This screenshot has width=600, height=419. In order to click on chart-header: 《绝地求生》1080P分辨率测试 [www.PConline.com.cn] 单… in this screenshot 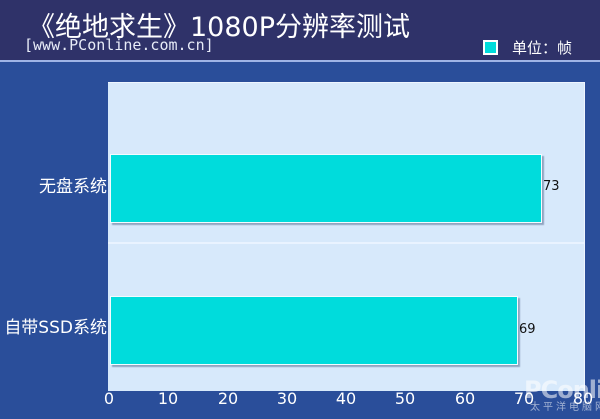, I will do `click(300, 30)`.